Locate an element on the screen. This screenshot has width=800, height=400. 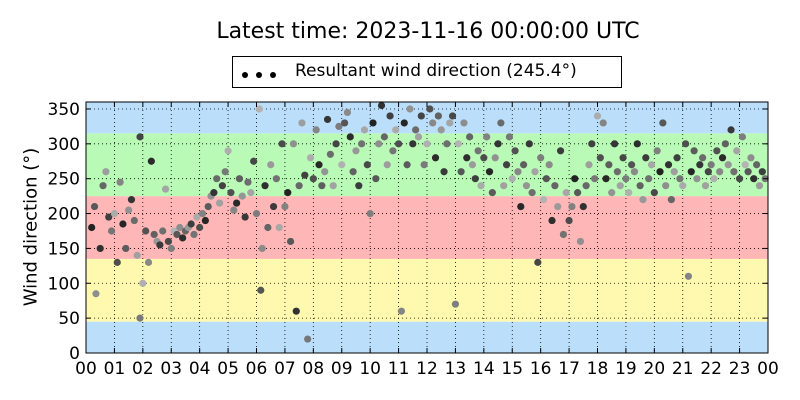
x-tick-label: 19 is located at coordinates (626, 369).